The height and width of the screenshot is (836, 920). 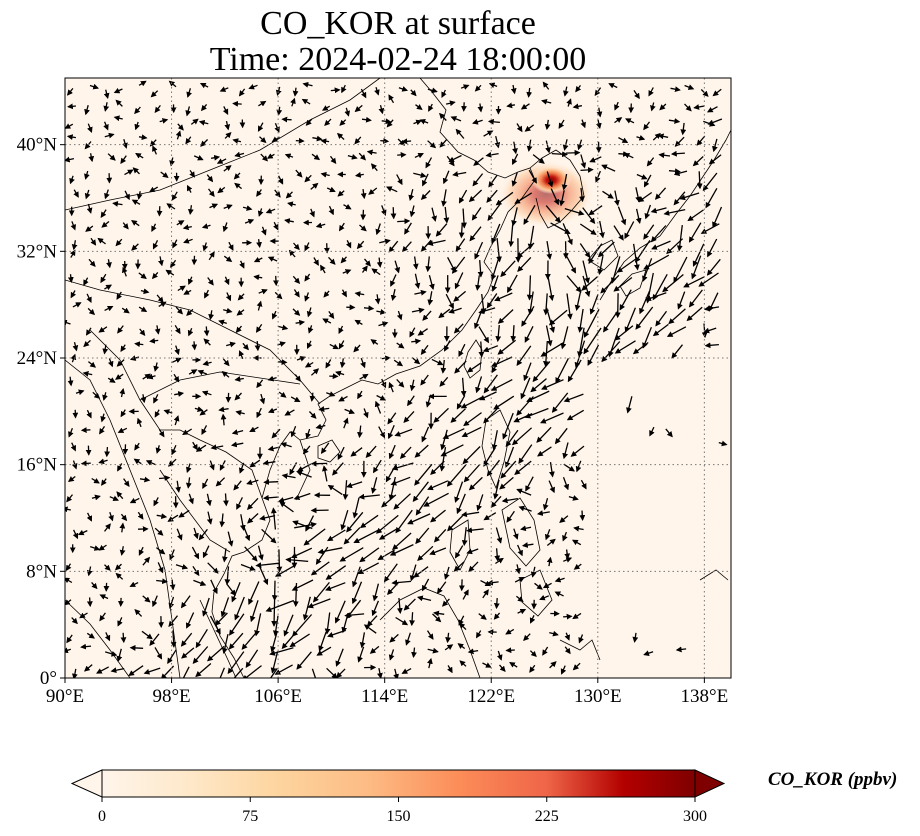 What do you see at coordinates (833, 779) in the screenshot?
I see `colorbar-label: CO_KOR (ppbv)` at bounding box center [833, 779].